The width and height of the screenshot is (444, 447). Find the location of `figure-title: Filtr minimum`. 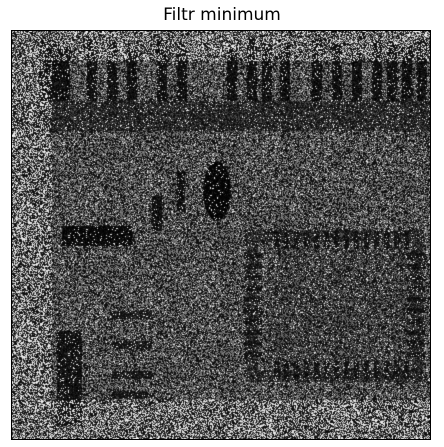

figure-title: Filtr minimum is located at coordinates (222, 15).